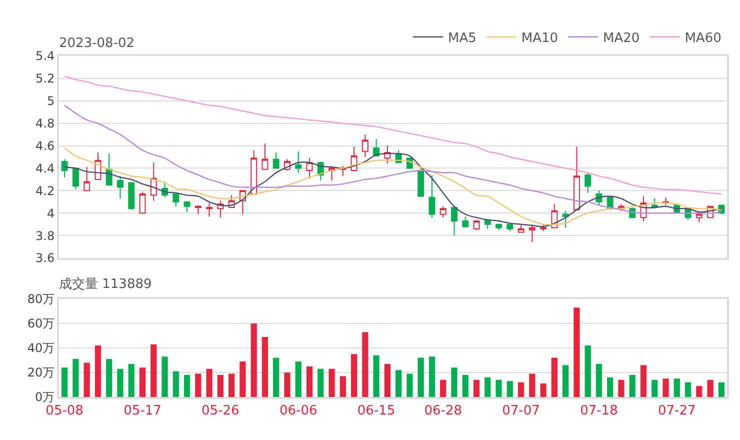  What do you see at coordinates (45, 168) in the screenshot?
I see `y-tick-label: 4.4` at bounding box center [45, 168].